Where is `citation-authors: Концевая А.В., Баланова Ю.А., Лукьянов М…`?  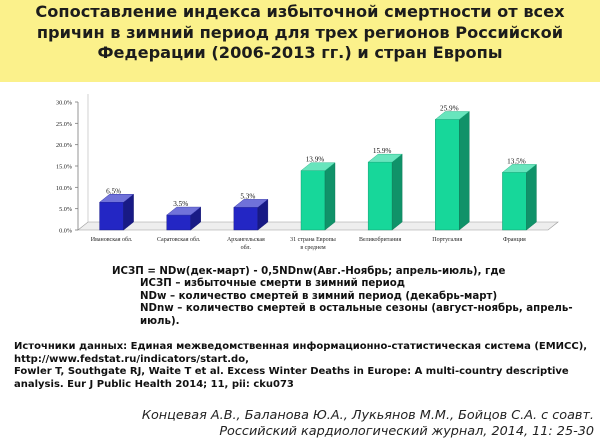 citation-authors: Концевая А.В., Баланова Ю.А., Лукьянов М… is located at coordinates (367, 415).